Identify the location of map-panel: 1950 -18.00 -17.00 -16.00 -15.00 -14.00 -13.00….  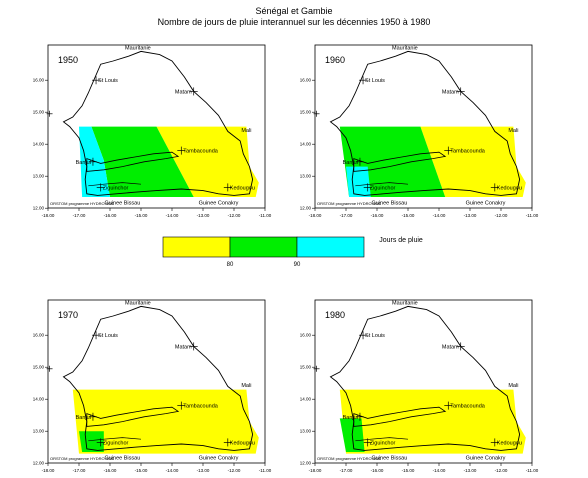
(152, 131).